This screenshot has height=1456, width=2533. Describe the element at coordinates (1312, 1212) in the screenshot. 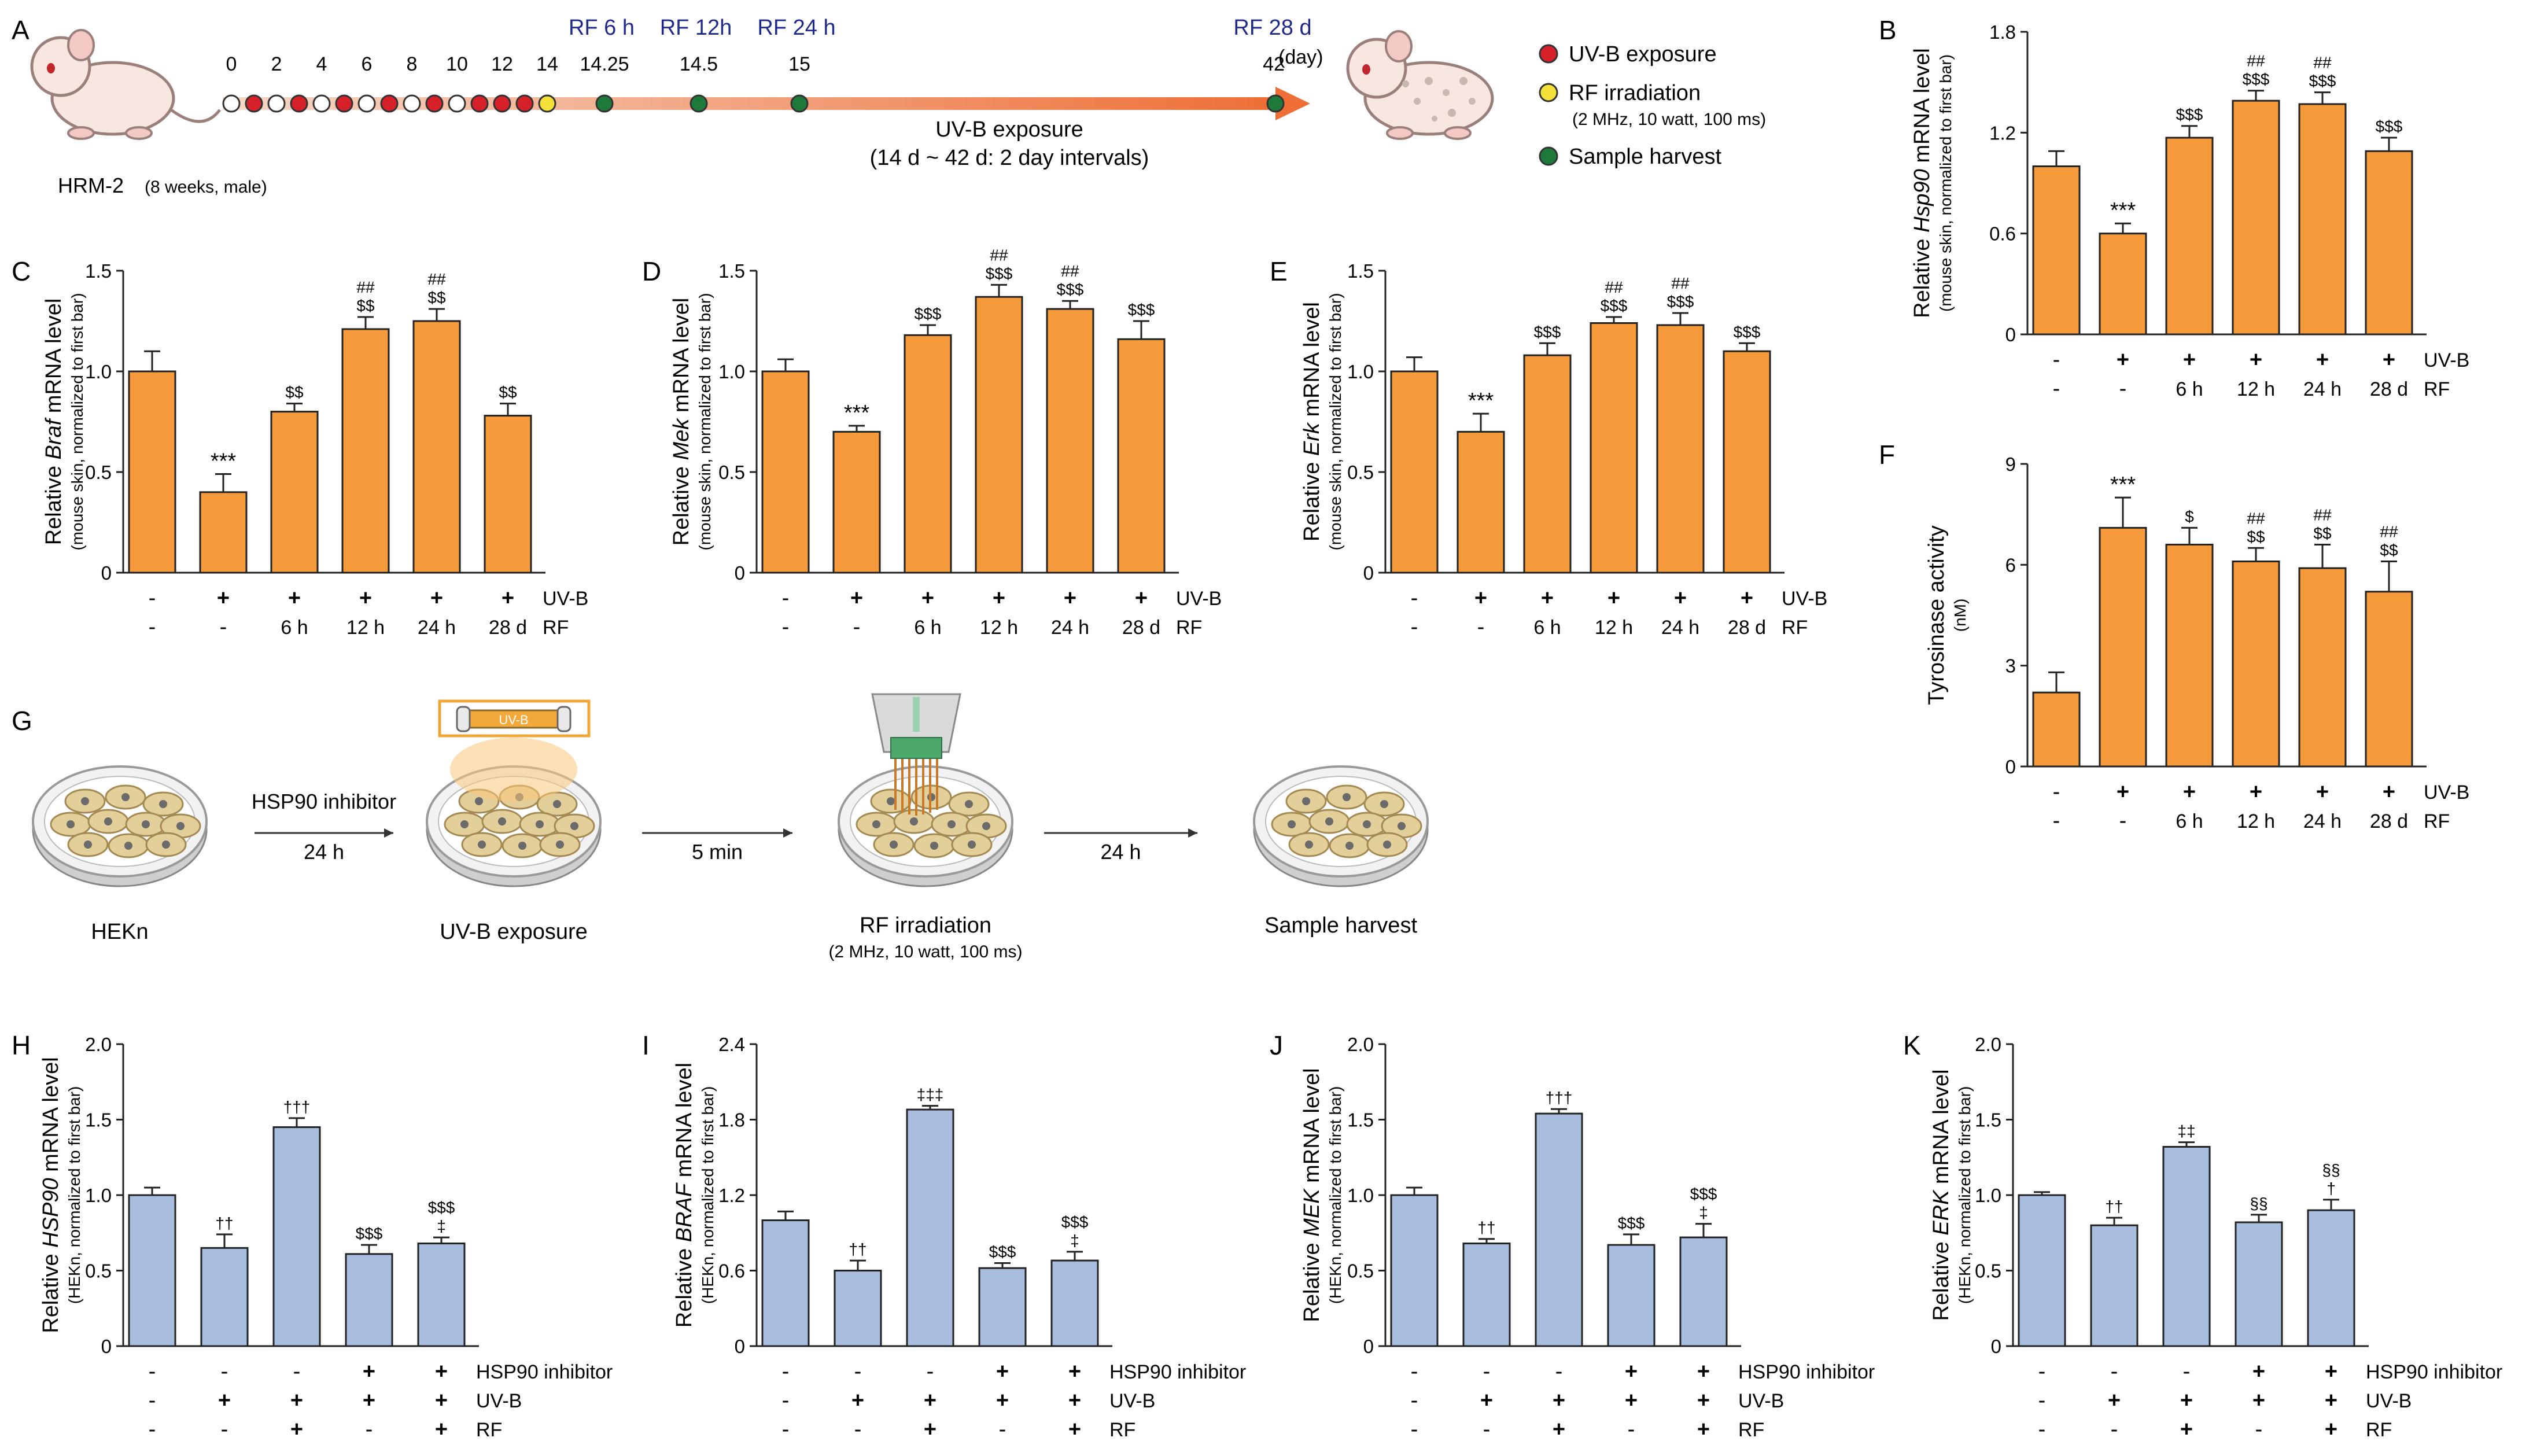

I see `y-axis-label-gene: MEK` at that location.